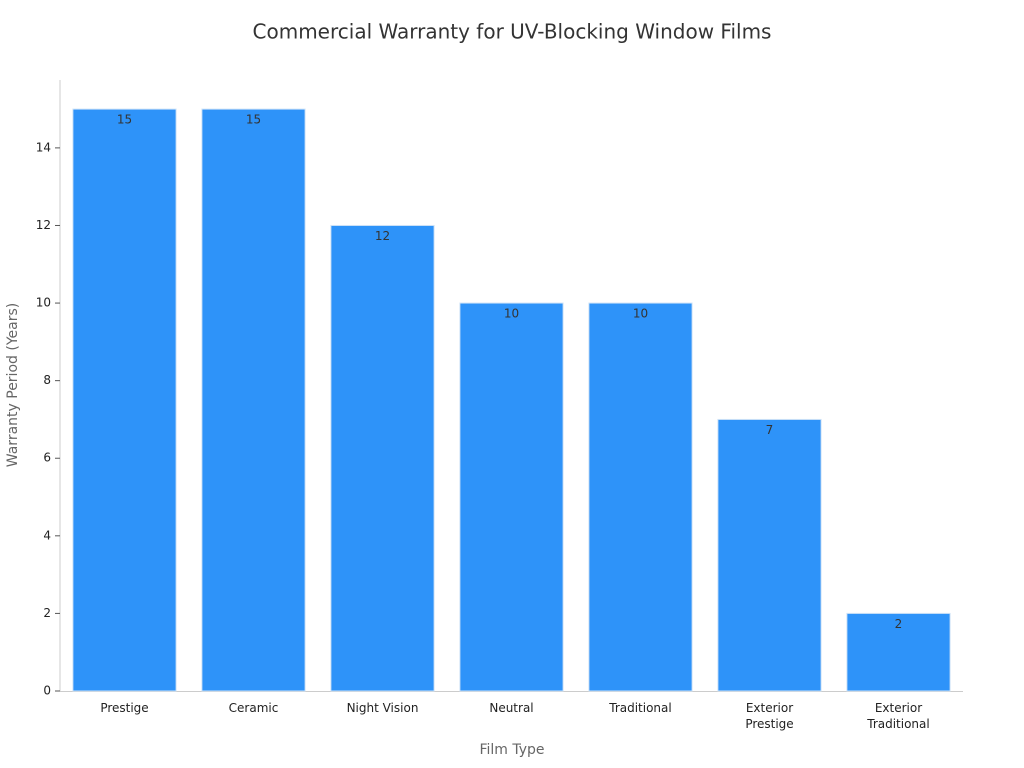  Describe the element at coordinates (770, 430) in the screenshot. I see `data-label: 7` at that location.